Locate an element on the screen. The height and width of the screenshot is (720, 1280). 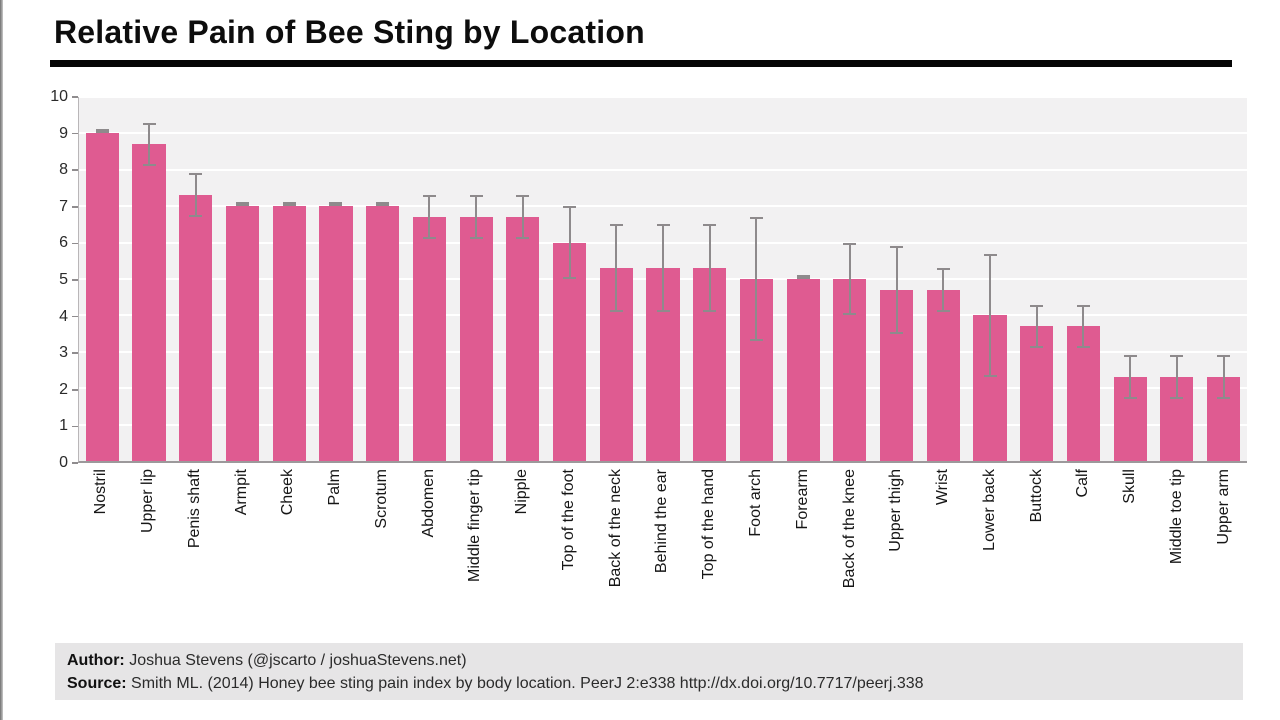
x-label-slot: Wrist is located at coordinates (943, 553).